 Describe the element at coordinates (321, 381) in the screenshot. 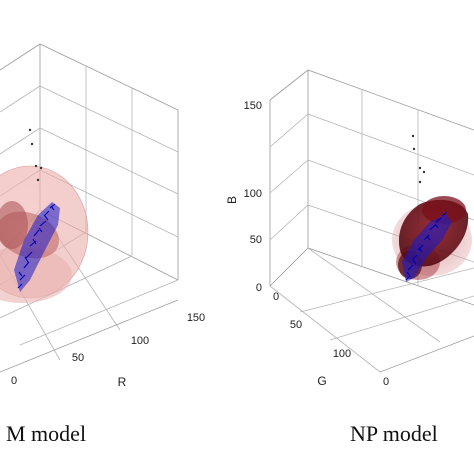

I see `right-x-axis-label: G` at that location.